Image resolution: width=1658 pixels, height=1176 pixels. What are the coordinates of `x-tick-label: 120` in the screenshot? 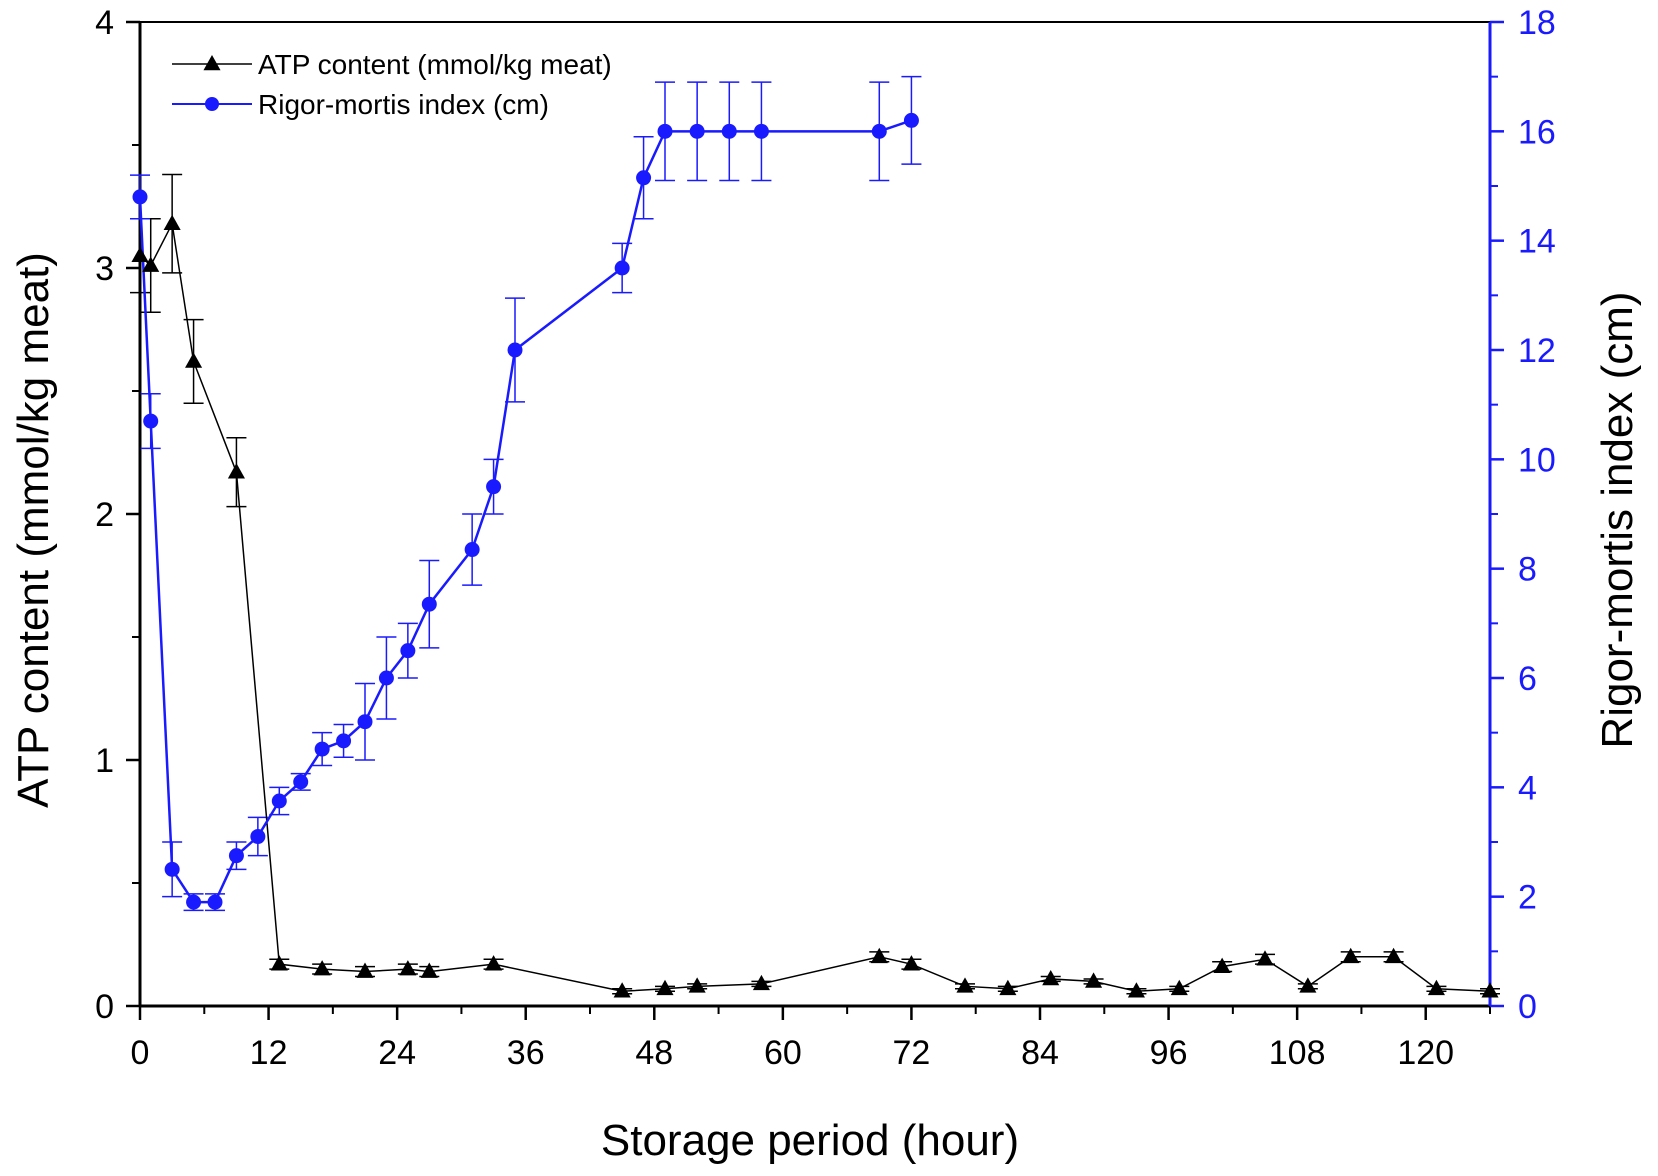 It's located at (1425, 1053).